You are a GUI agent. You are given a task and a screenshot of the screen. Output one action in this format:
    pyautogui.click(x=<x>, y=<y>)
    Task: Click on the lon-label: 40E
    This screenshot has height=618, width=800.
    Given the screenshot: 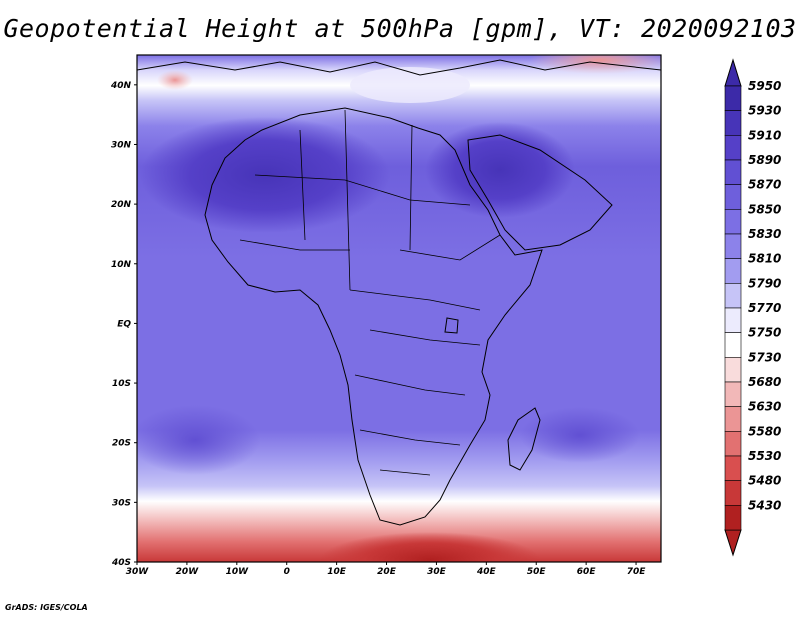 What is the action you would take?
    pyautogui.click(x=486, y=572)
    